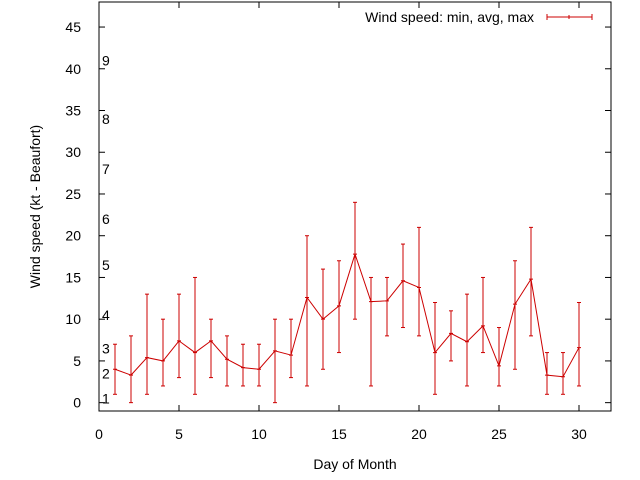  I want to click on y-tick-label: 15, so click(73, 277).